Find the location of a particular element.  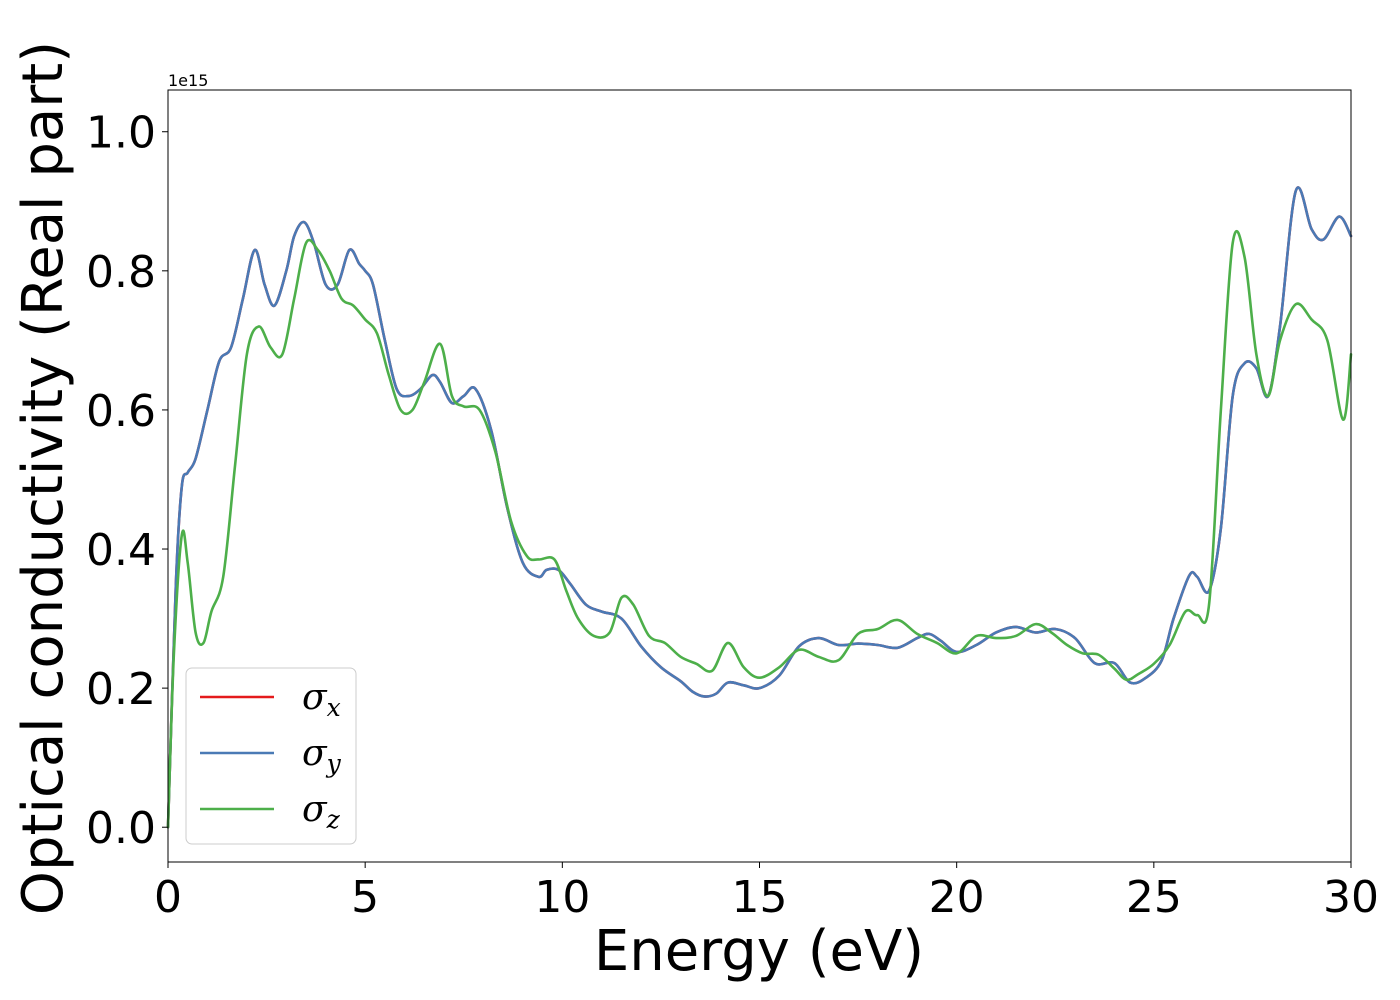

legend-box is located at coordinates (271, 756).